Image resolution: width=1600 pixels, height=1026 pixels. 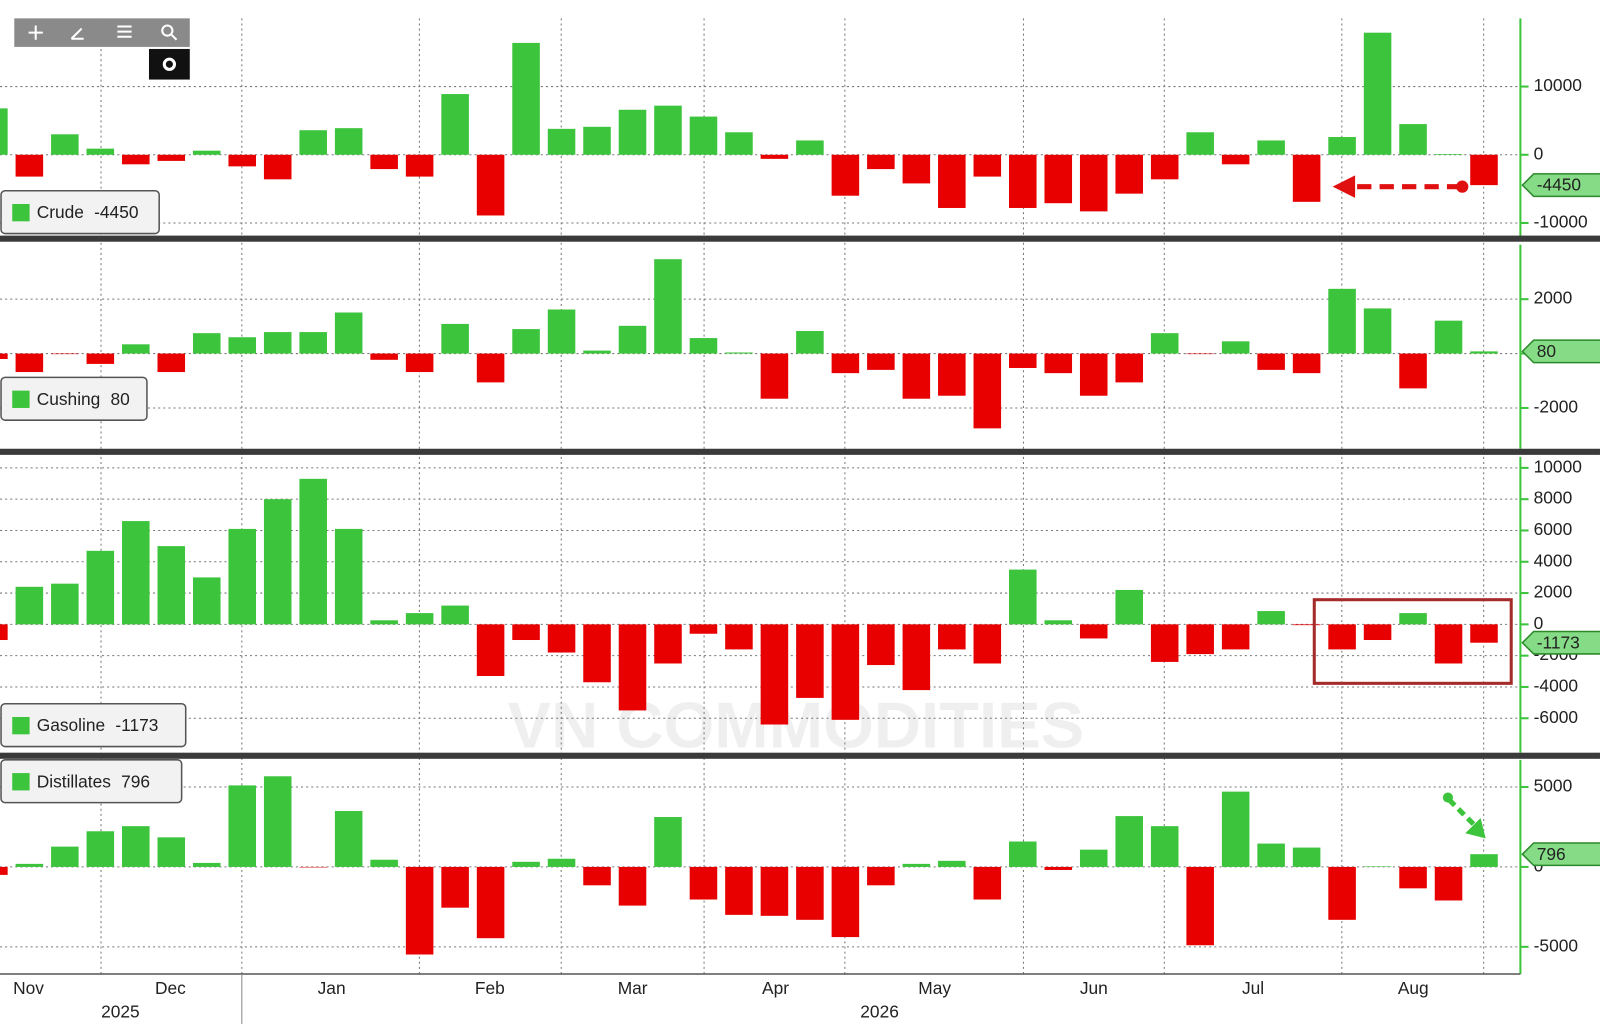 What do you see at coordinates (490, 988) in the screenshot?
I see `x-tick-label: Feb` at bounding box center [490, 988].